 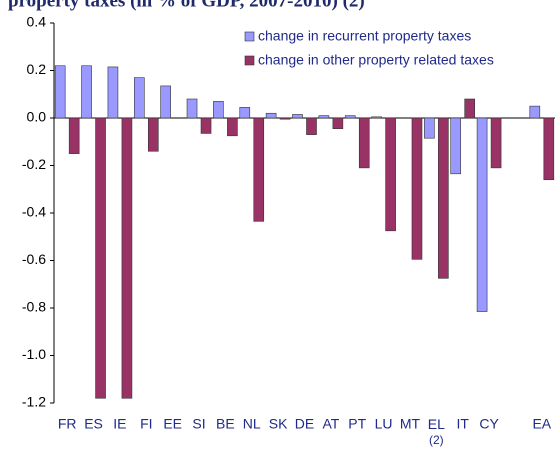 I want to click on y-tick-label: -0.4, so click(x=34, y=212).